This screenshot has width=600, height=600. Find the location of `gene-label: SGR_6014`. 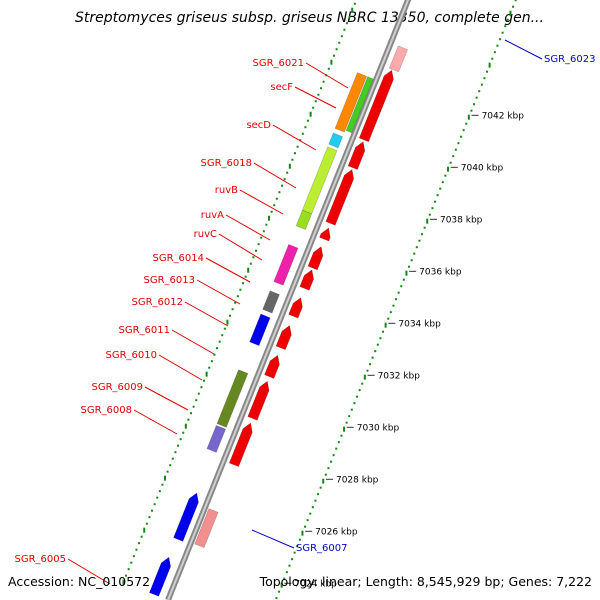

gene-label: SGR_6014 is located at coordinates (179, 258).